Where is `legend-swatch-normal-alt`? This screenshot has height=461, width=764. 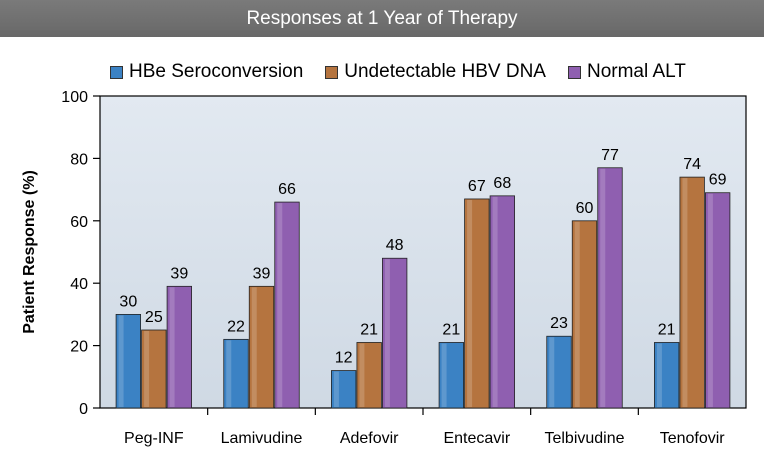 legend-swatch-normal-alt is located at coordinates (574, 72).